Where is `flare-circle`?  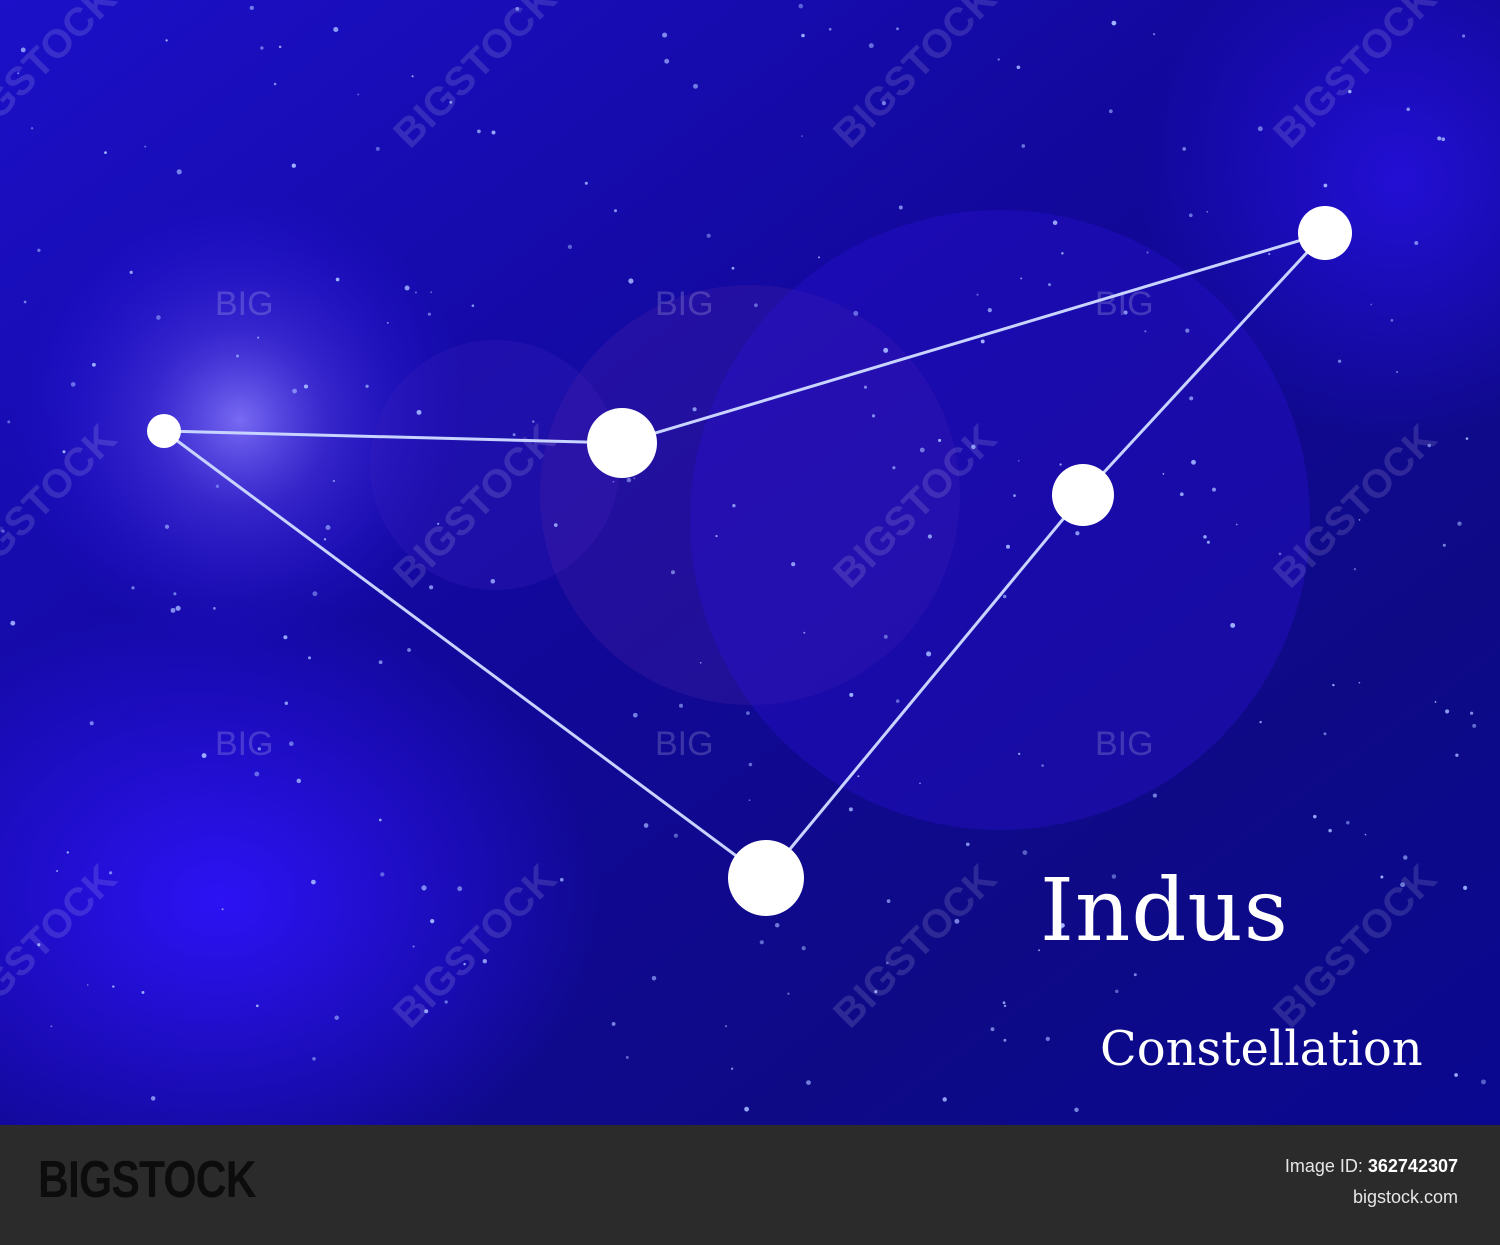
flare-circle is located at coordinates (750, 495).